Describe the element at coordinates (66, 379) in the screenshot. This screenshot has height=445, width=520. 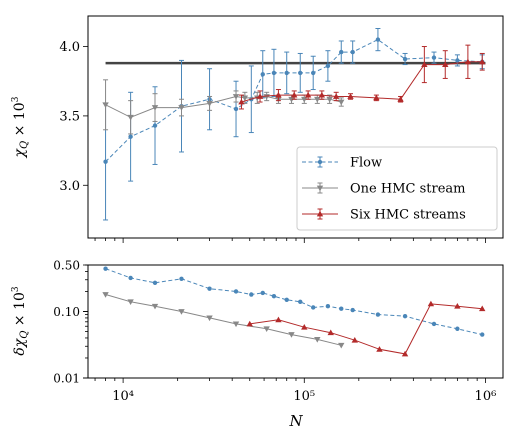
I see `lower-y-tick-label: 0.01` at that location.